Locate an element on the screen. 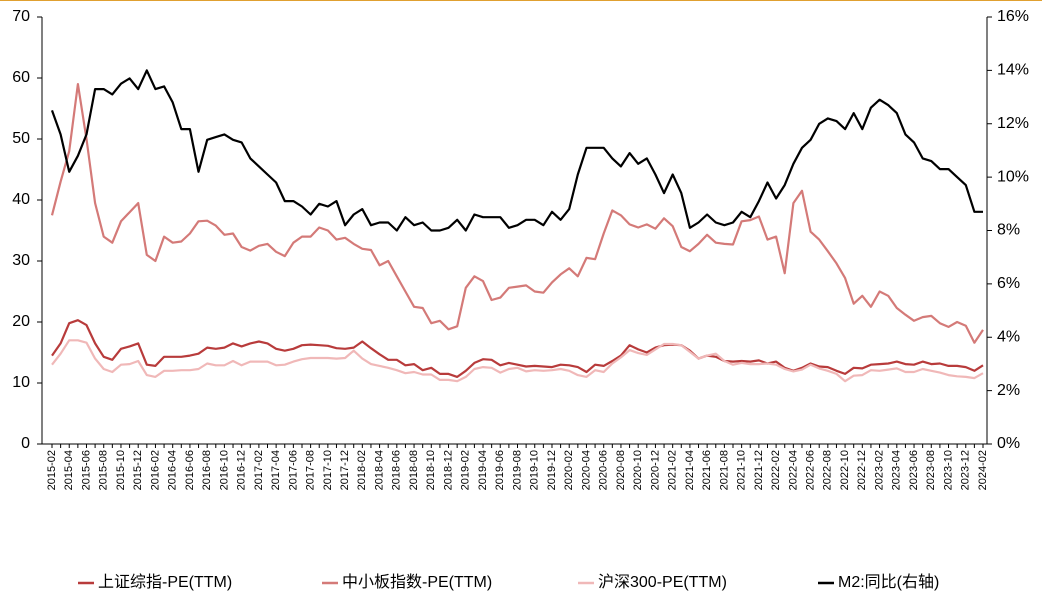  y-tick-label: 70 is located at coordinates (21, 16).